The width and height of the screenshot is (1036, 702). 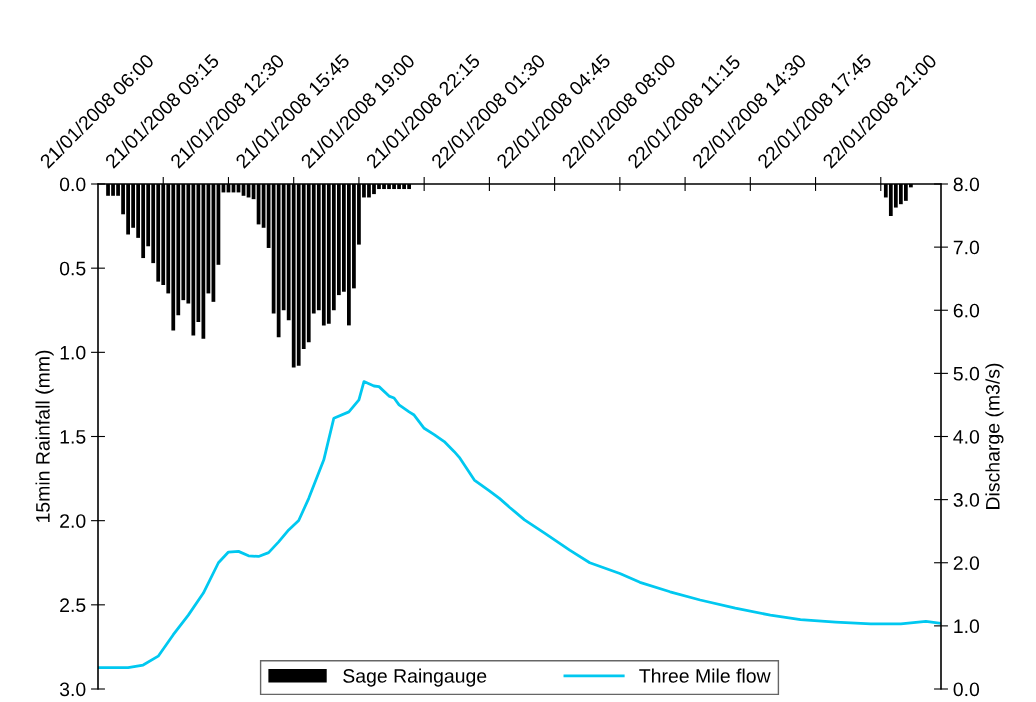 I want to click on y-tick-label: 0.0, so click(x=72, y=184).